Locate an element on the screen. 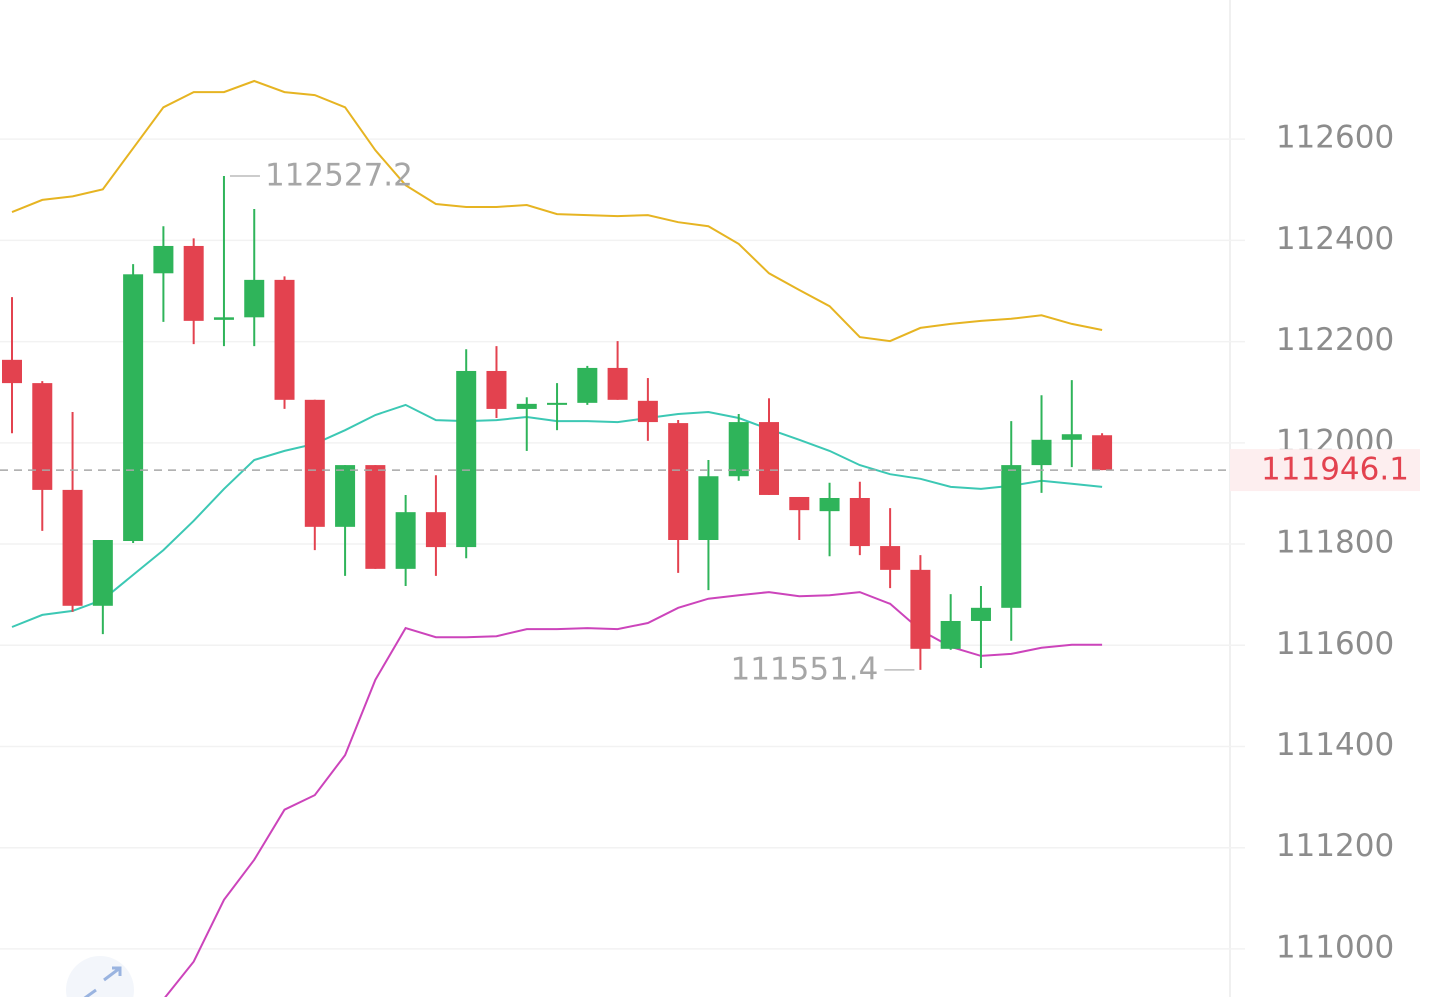 The height and width of the screenshot is (997, 1440). y-tick-label: 111000 is located at coordinates (1335, 947).